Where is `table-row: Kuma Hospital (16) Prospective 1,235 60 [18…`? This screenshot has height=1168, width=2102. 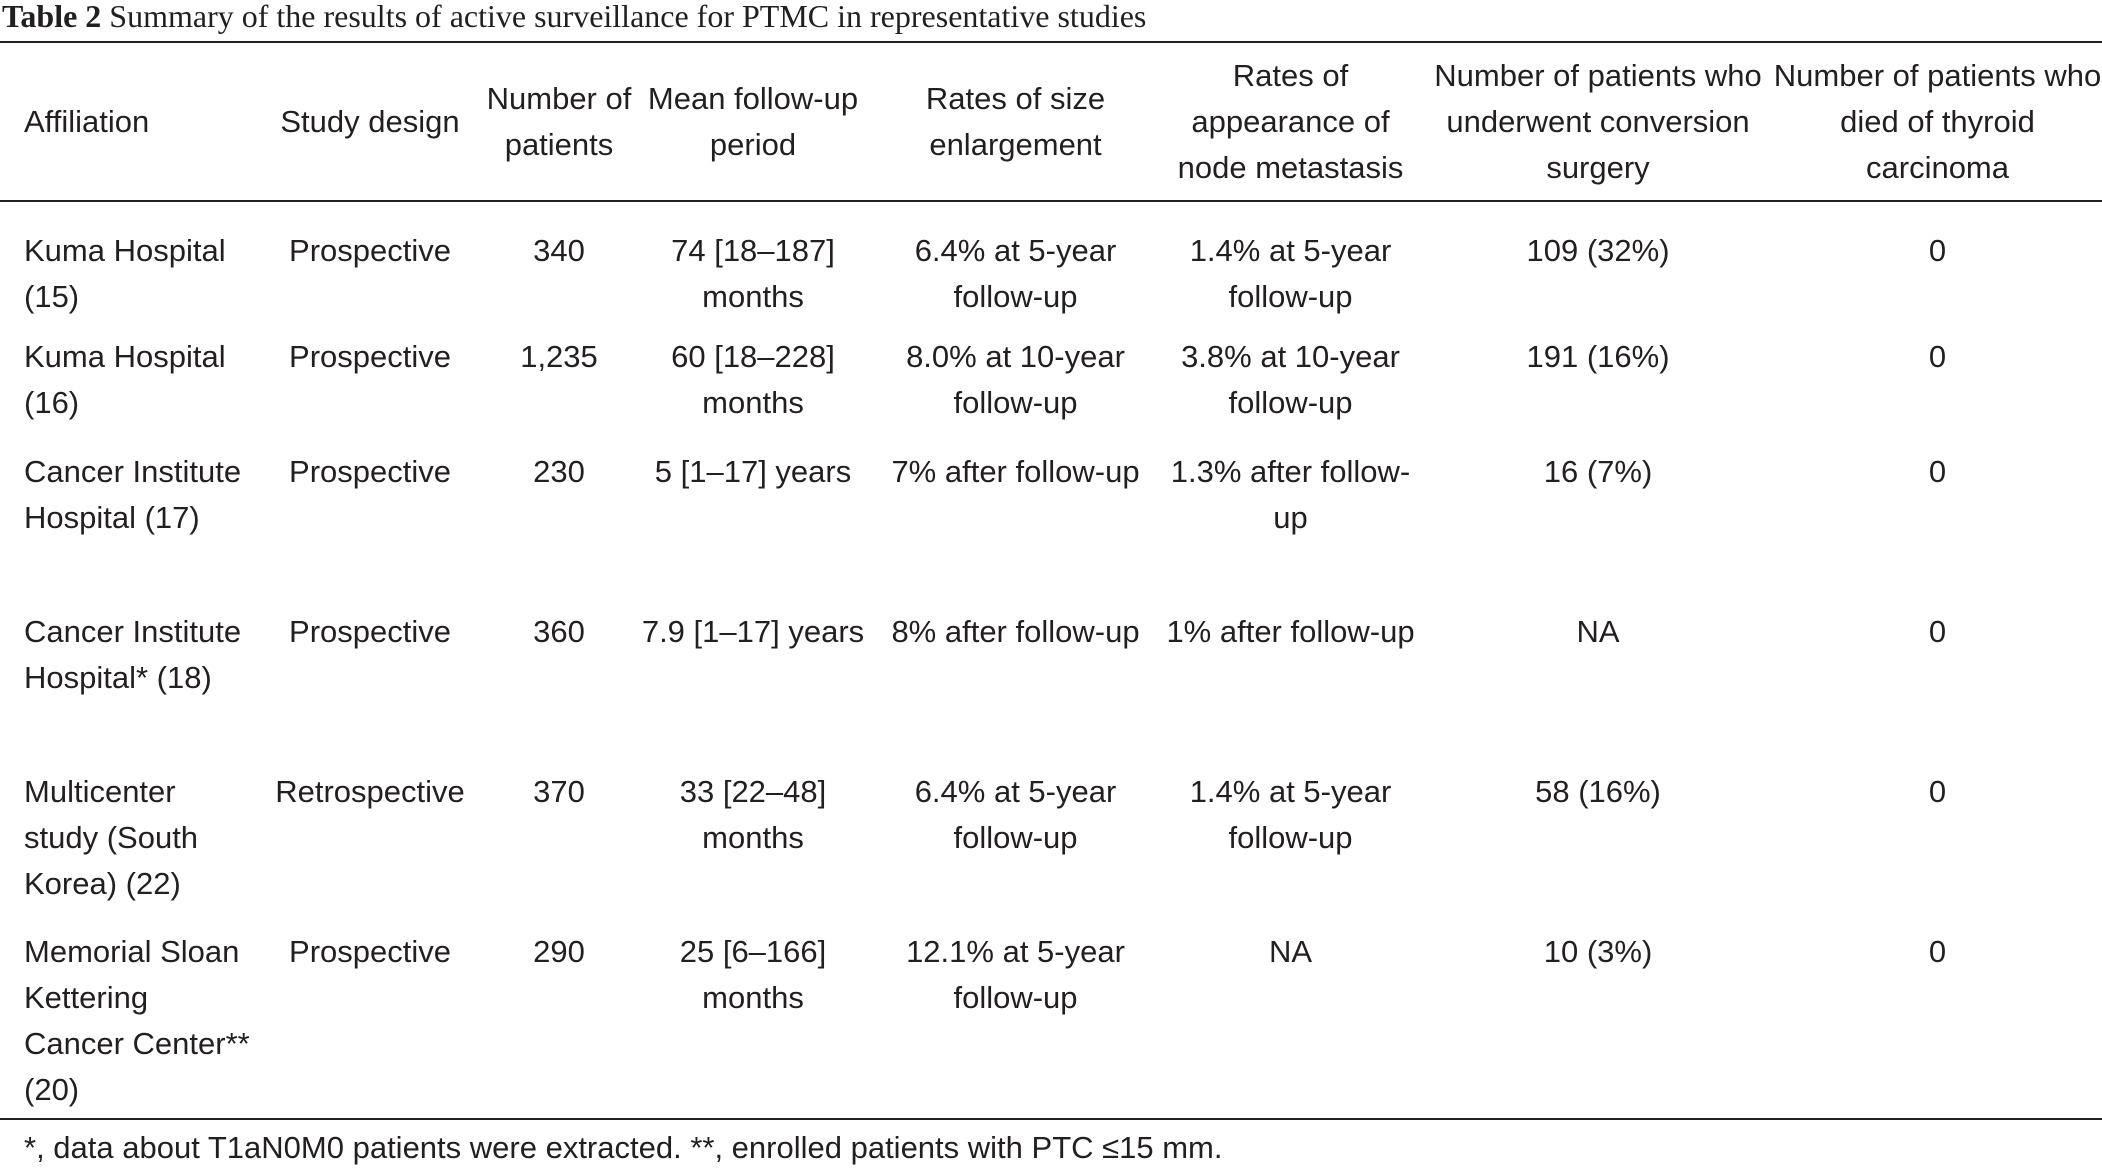
table-row: Kuma Hospital (16) Prospective 1,235 60 [18… is located at coordinates (1051, 377).